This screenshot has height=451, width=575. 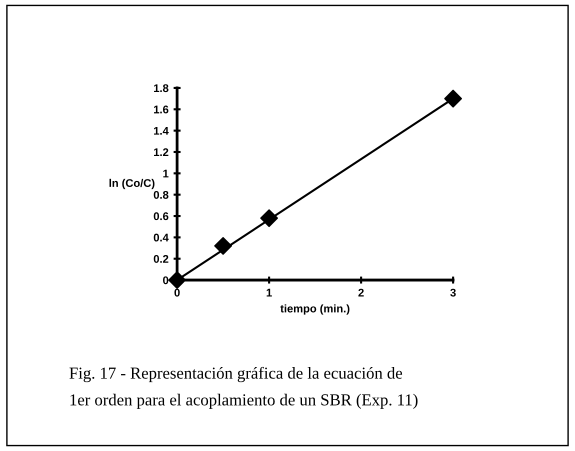 What do you see at coordinates (361, 292) in the screenshot?
I see `x-tick-label: 2` at bounding box center [361, 292].